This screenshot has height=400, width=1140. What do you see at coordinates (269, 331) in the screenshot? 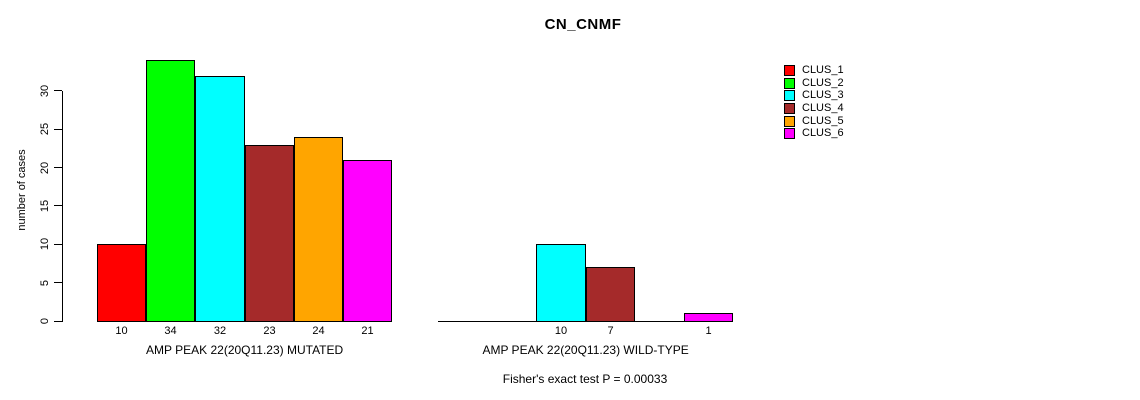
I see `bar-value-label: 23` at bounding box center [269, 331].